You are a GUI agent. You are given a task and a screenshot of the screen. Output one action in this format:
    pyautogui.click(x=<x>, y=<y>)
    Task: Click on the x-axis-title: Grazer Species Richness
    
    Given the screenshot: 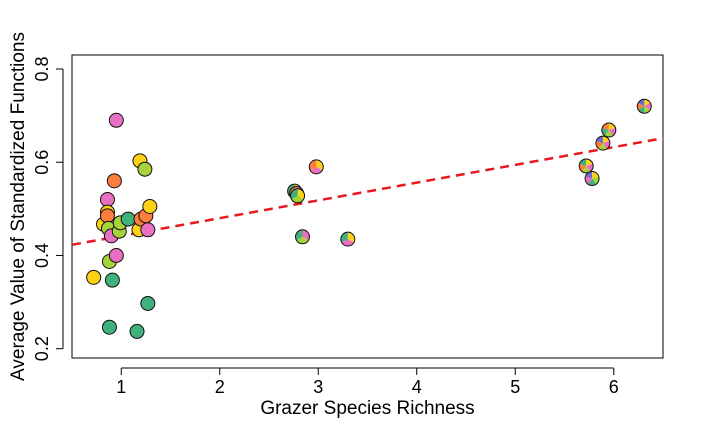 What is the action you would take?
    pyautogui.click(x=367, y=408)
    